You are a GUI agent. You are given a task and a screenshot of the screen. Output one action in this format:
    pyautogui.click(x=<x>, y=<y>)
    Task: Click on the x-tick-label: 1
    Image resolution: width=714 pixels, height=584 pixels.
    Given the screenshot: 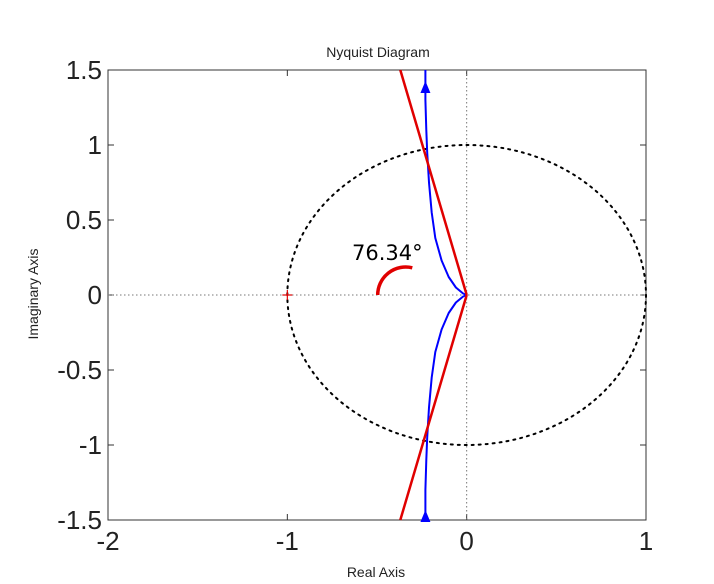 What is the action you would take?
    pyautogui.click(x=646, y=541)
    